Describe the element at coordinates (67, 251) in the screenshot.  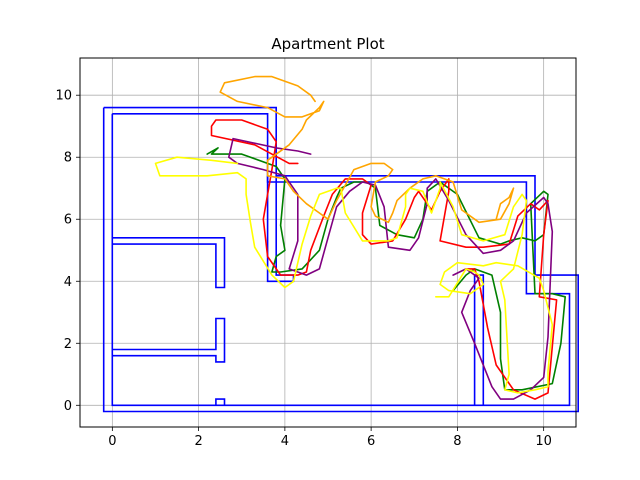
I see `y-axis-ticks: 0 2 4 6 8 10` at that location.